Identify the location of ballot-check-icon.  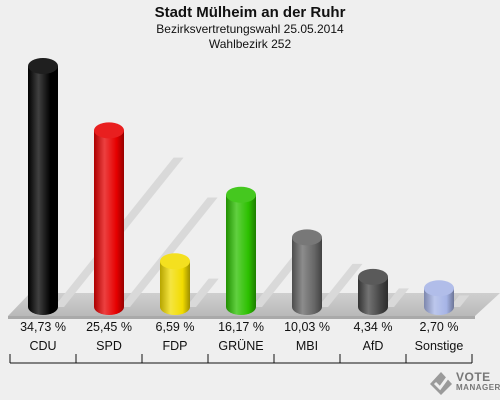
(441, 383).